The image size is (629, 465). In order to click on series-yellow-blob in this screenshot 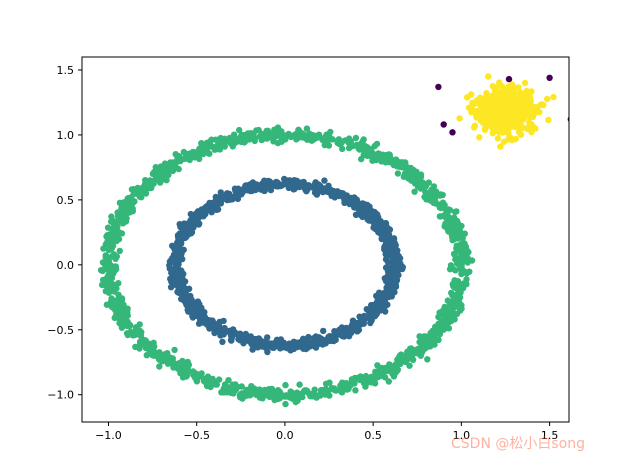, I will do `click(506, 111)`.